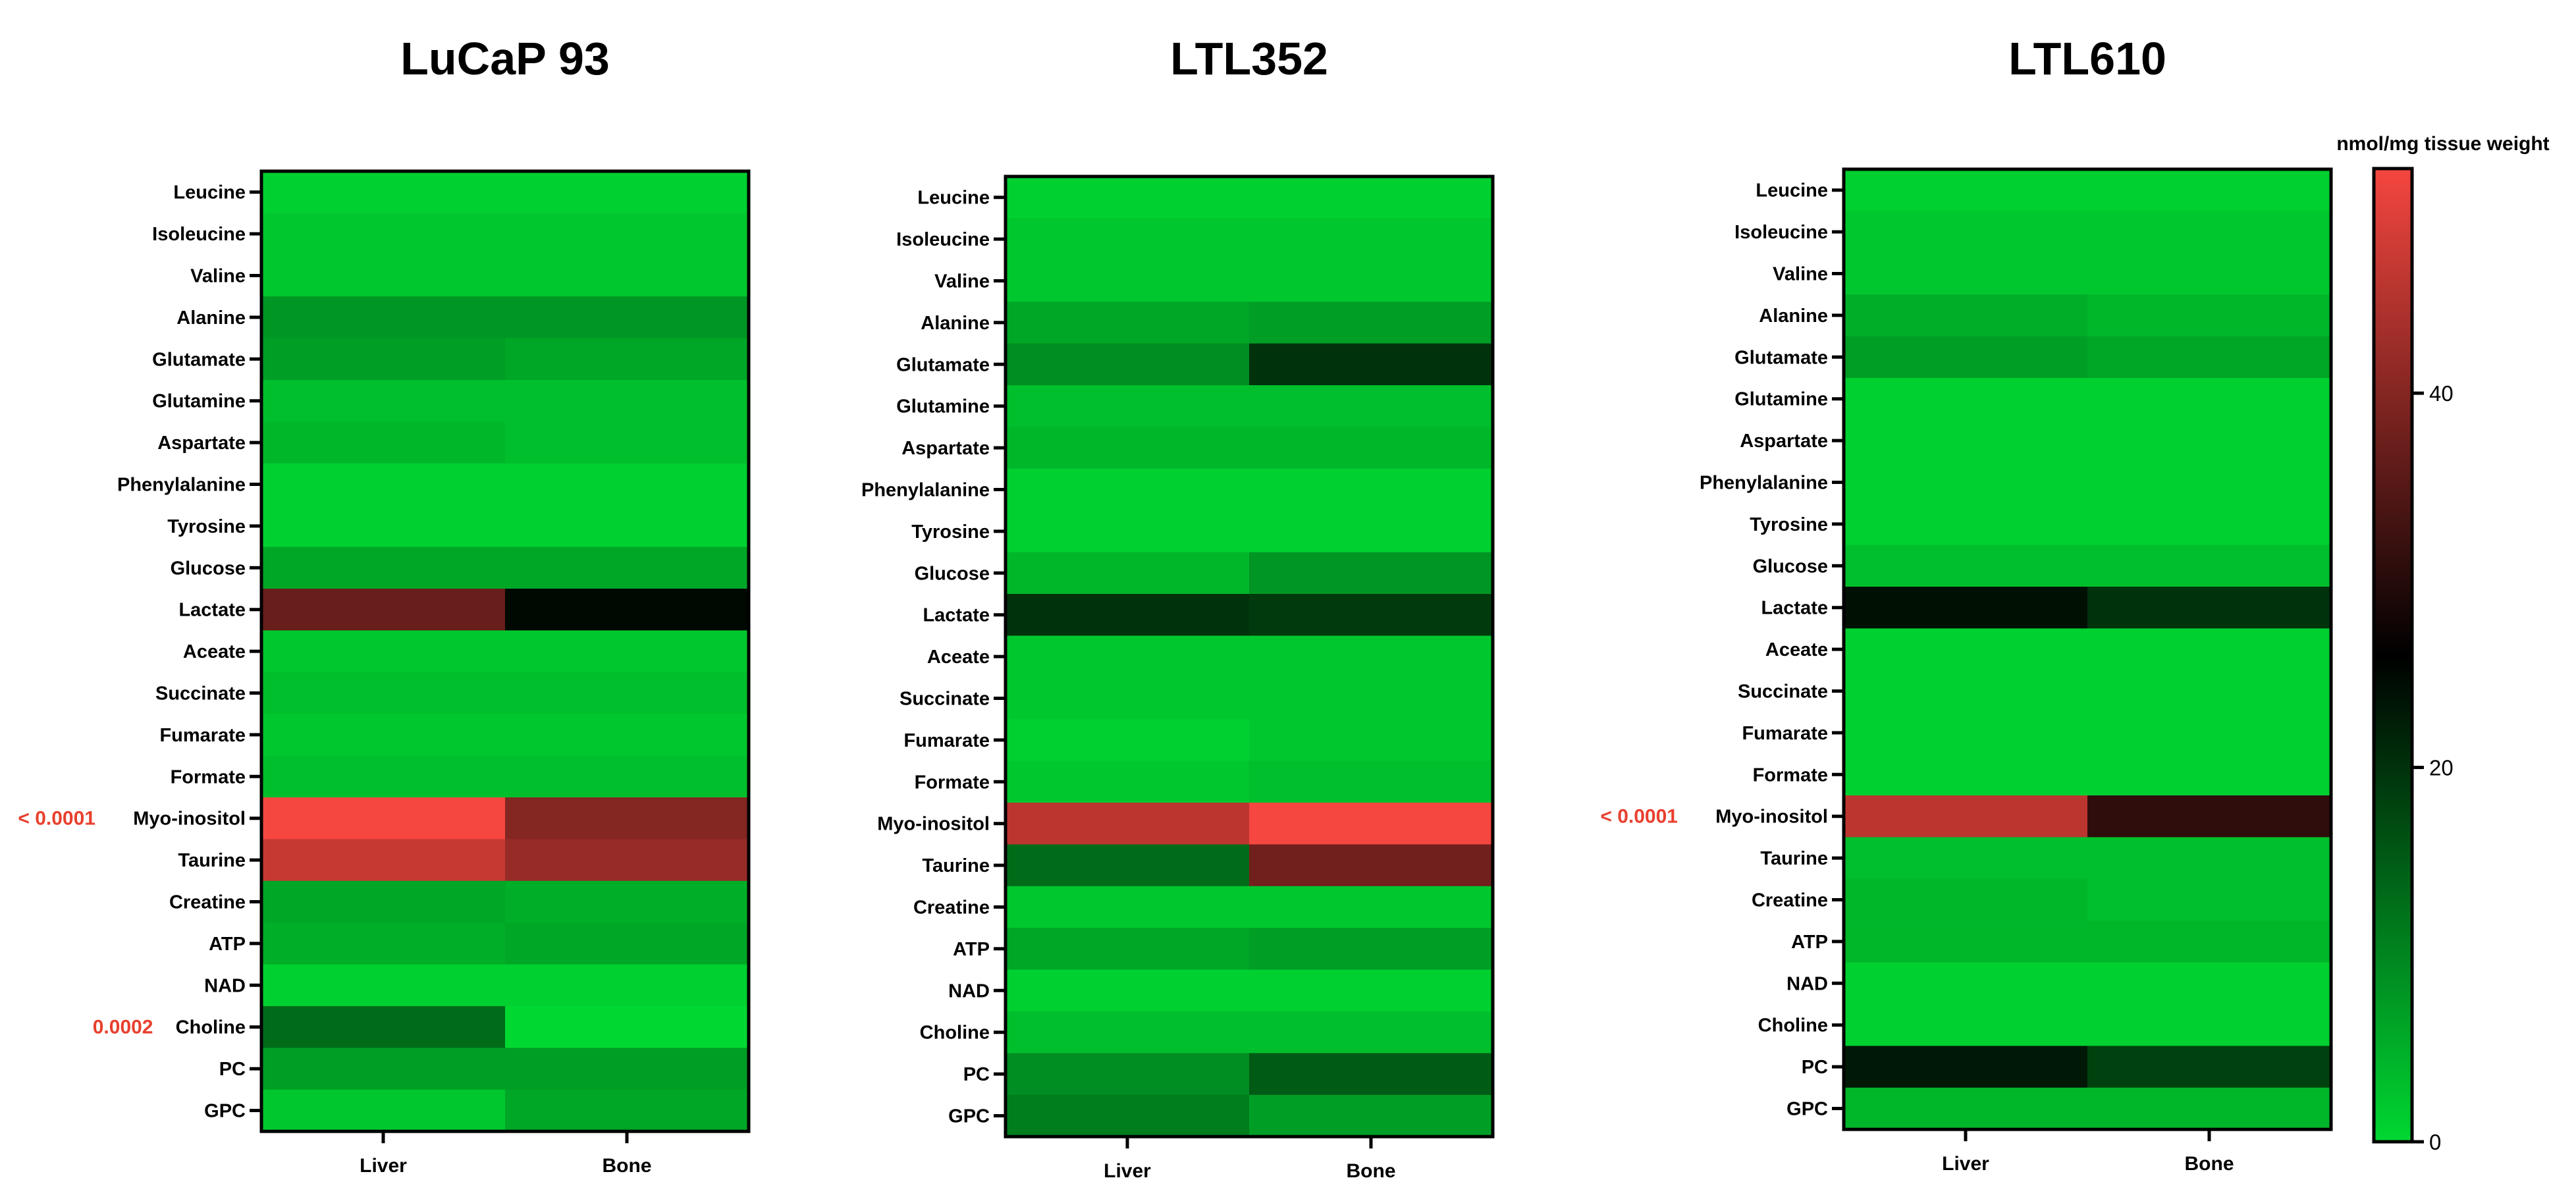 The width and height of the screenshot is (2576, 1203). What do you see at coordinates (2393, 655) in the screenshot?
I see `colorbar-gradient` at bounding box center [2393, 655].